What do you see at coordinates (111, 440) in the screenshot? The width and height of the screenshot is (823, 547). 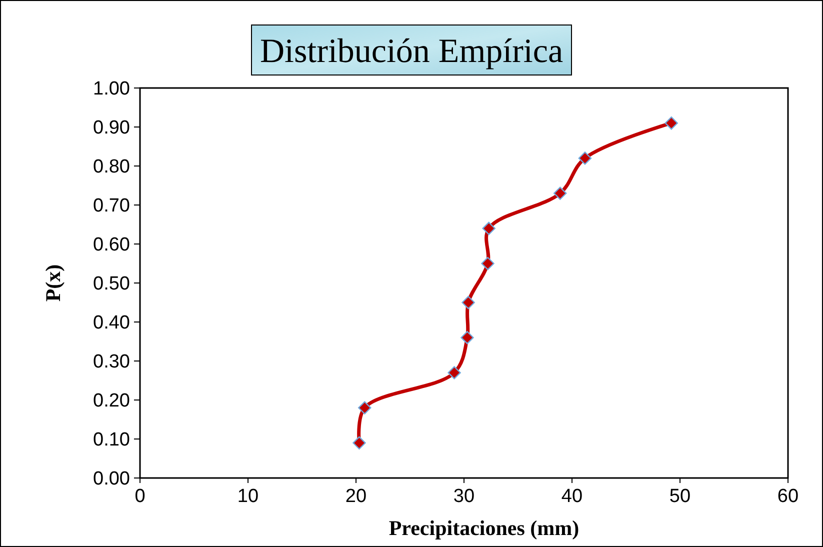 I see `y-tick-label: 0.10` at bounding box center [111, 440].